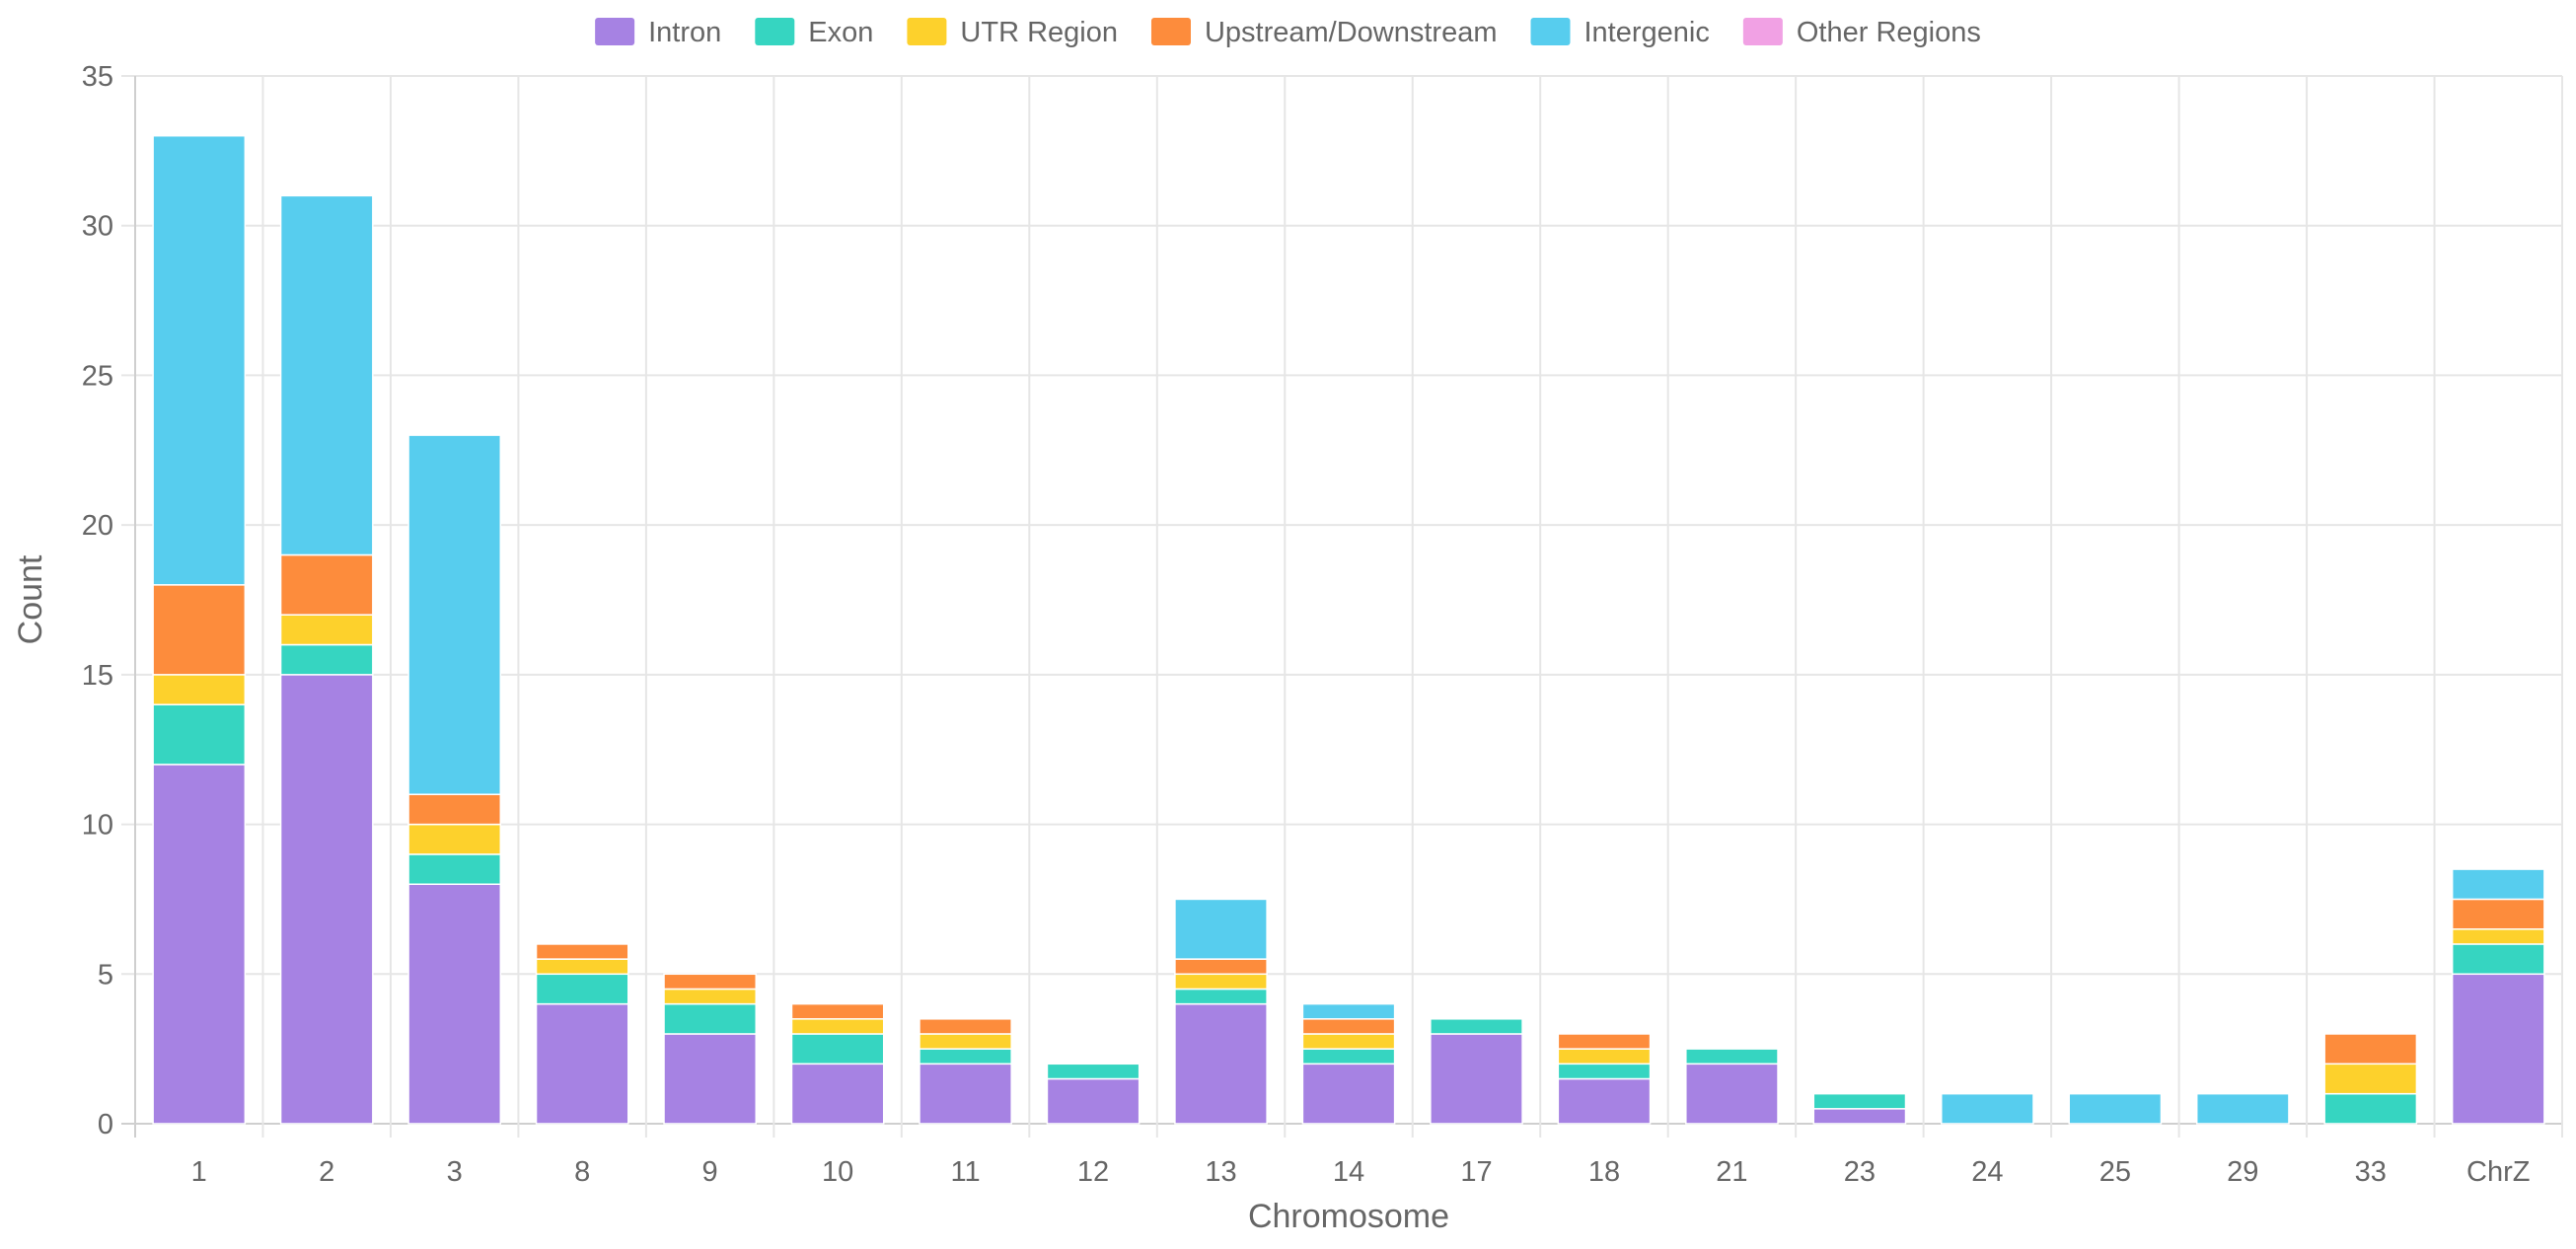  I want to click on x-tick-label: 10, so click(837, 1172).